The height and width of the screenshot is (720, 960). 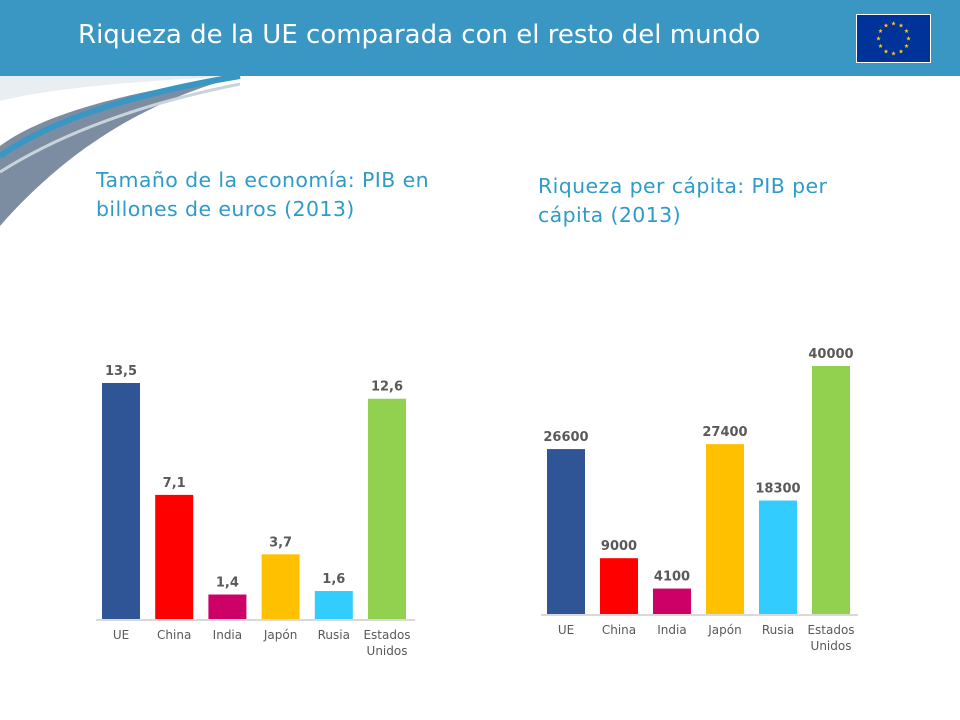 What do you see at coordinates (386, 643) in the screenshot?
I see `gdp-category-label: Estados Unidos` at bounding box center [386, 643].